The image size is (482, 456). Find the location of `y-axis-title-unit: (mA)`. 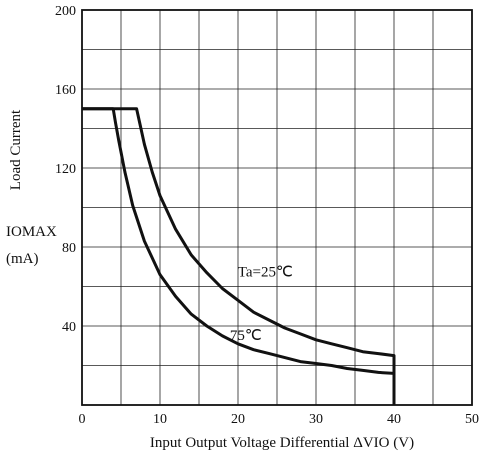

y-axis-title-unit: (mA) is located at coordinates (22, 259).